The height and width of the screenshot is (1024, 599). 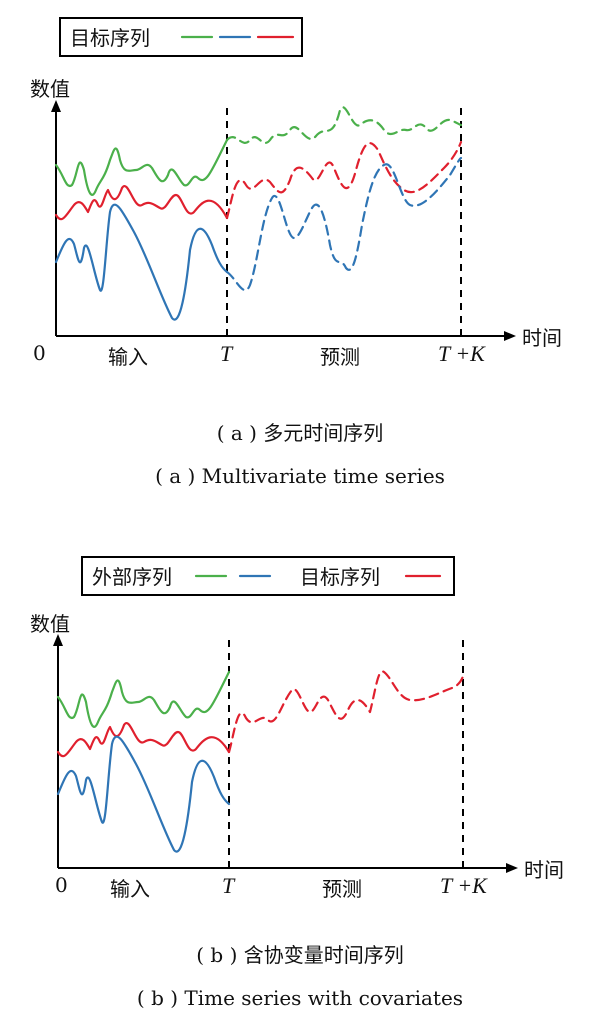 I want to click on legend-b: 外部序列 目标序列, so click(x=268, y=576).